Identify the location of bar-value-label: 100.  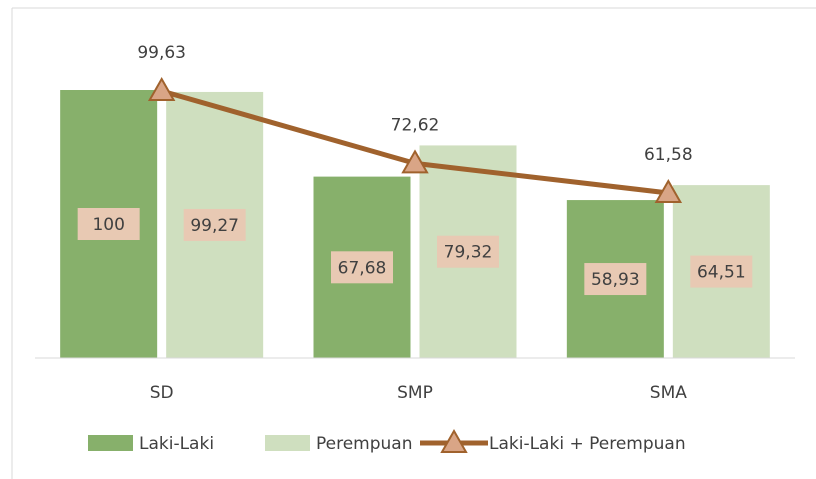
(108, 225).